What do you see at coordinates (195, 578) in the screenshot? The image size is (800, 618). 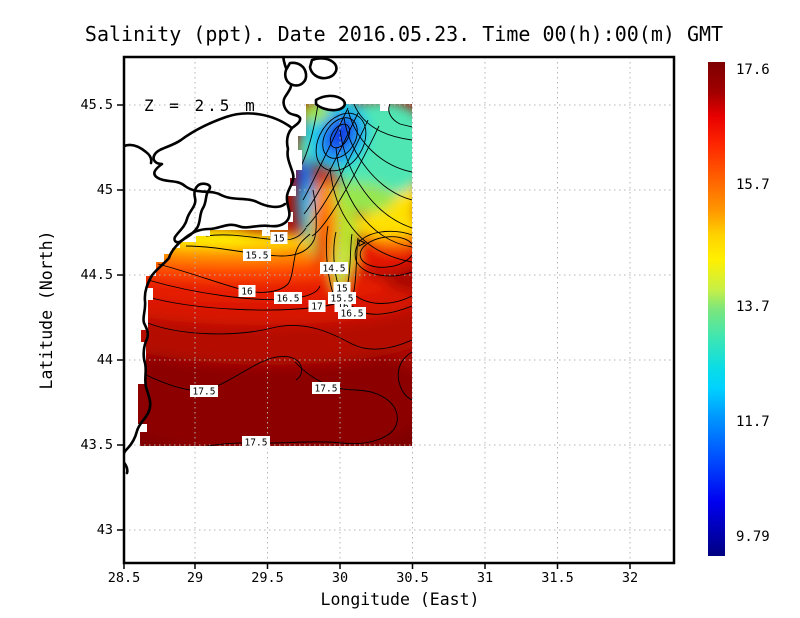 I see `x-tick-label: 29` at bounding box center [195, 578].